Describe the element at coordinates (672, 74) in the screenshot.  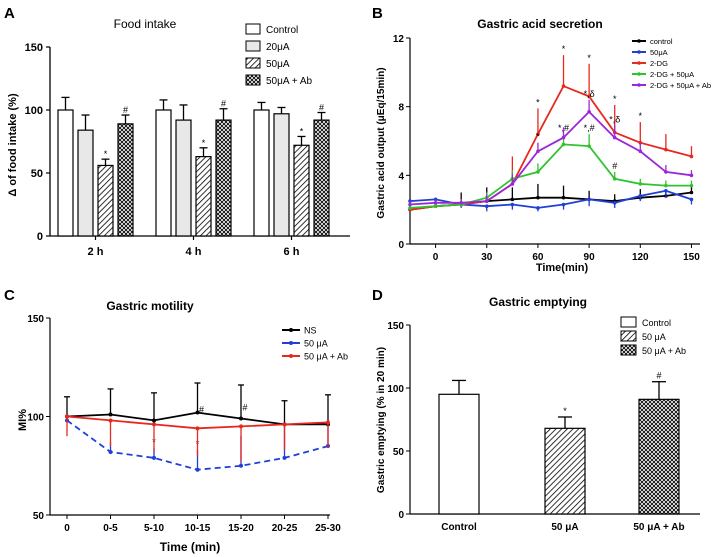
I see `legend-label: 2-DG + 50μA` at that location.